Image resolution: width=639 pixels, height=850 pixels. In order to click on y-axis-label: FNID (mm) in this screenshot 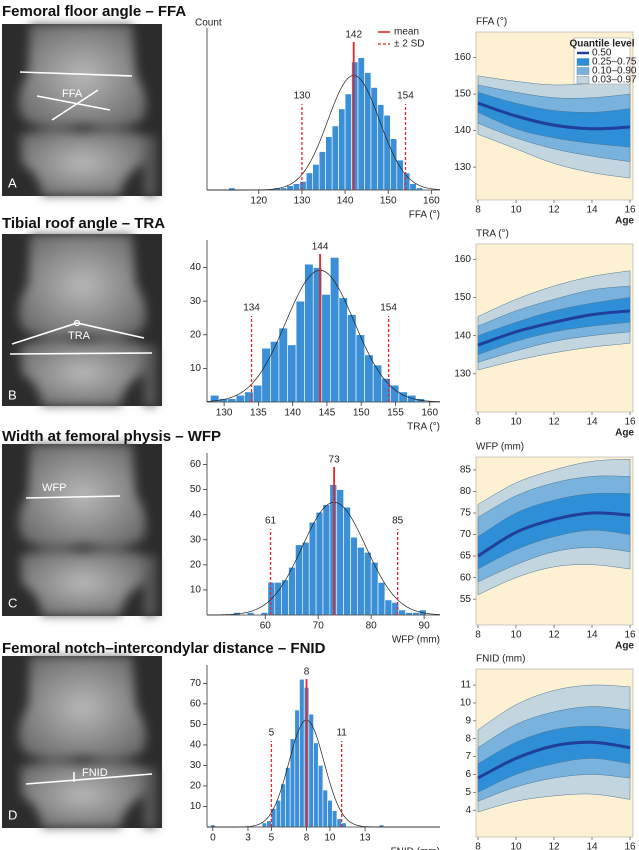, I will do `click(500, 659)`.